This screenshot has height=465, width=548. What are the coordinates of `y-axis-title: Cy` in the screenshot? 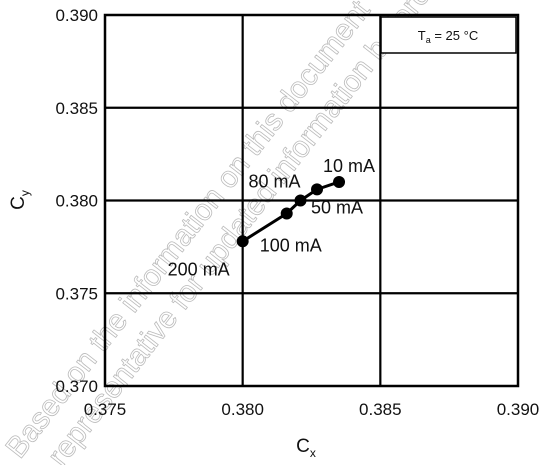 It's located at (20, 200).